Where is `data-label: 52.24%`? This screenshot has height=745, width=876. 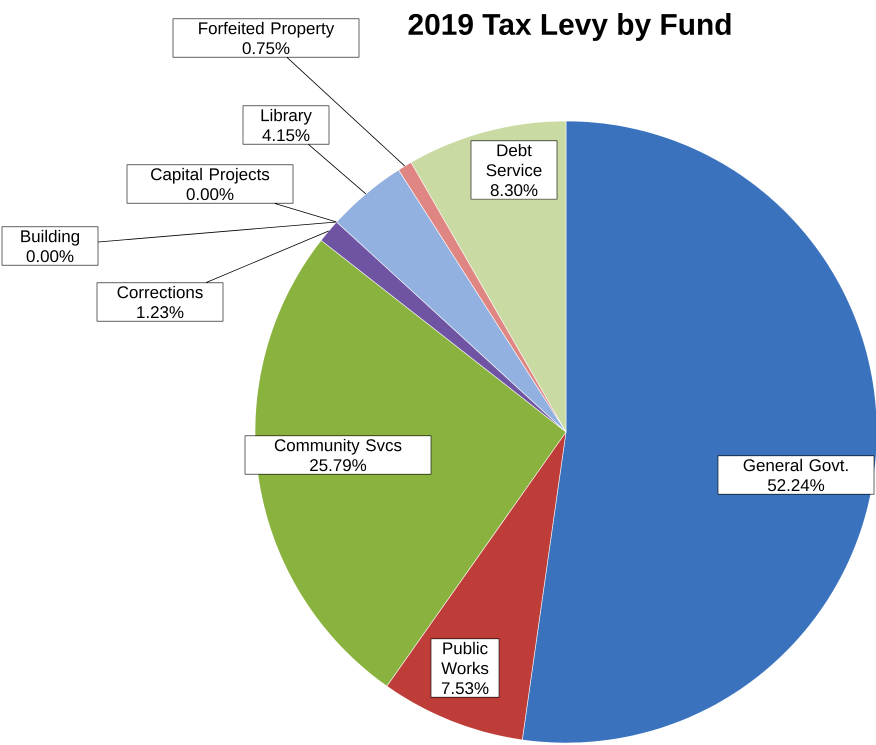
data-label: 52.24% is located at coordinates (796, 485).